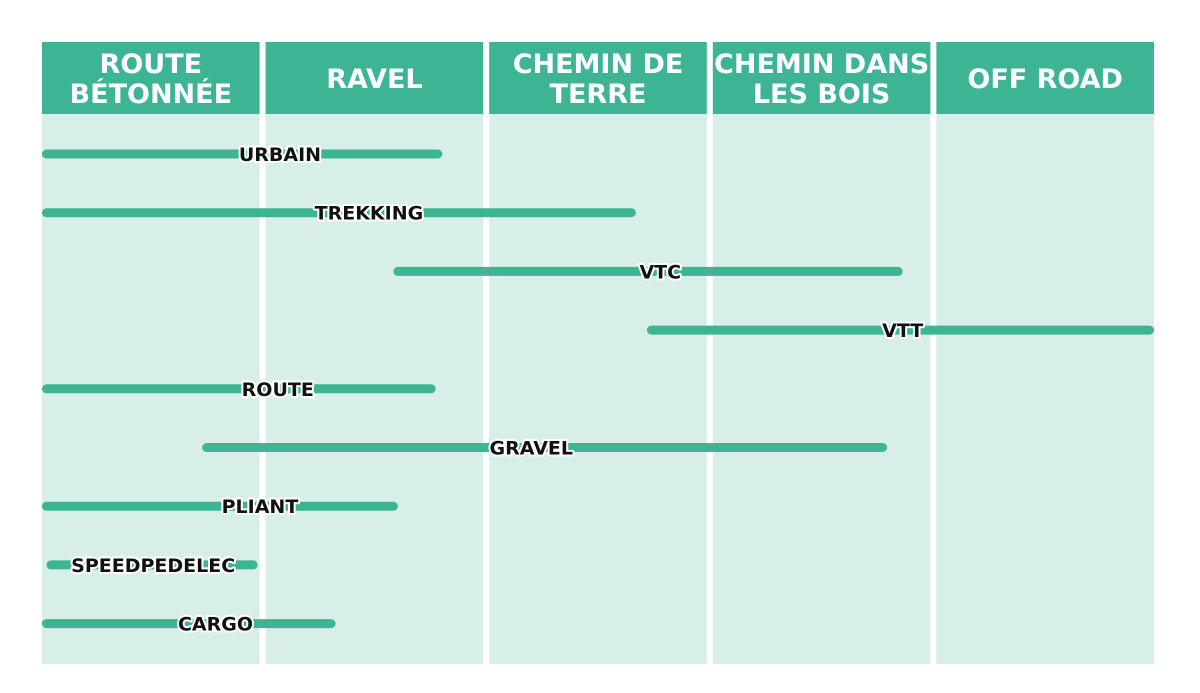 The width and height of the screenshot is (1200, 693). Describe the element at coordinates (660, 272) in the screenshot. I see `bar-label-vtc: VTC` at that location.